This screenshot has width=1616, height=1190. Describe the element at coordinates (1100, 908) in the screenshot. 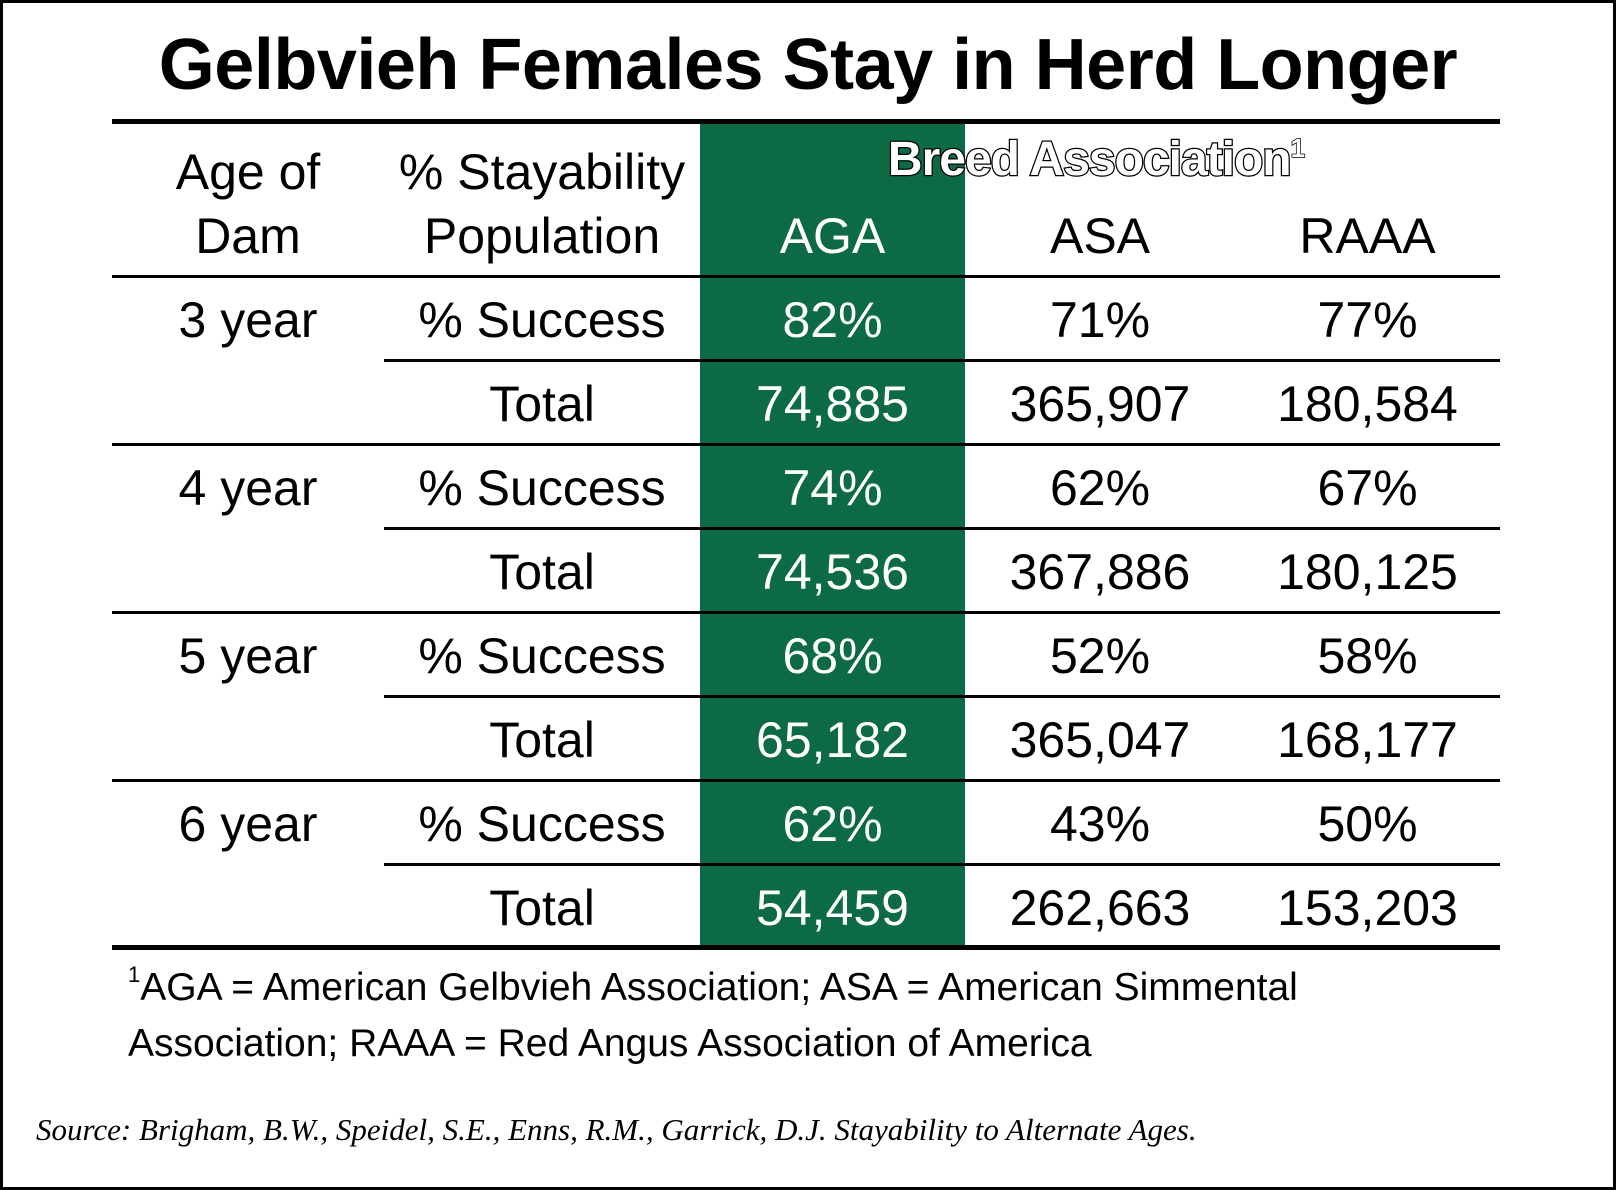

I see `asa-value: 262,663` at that location.